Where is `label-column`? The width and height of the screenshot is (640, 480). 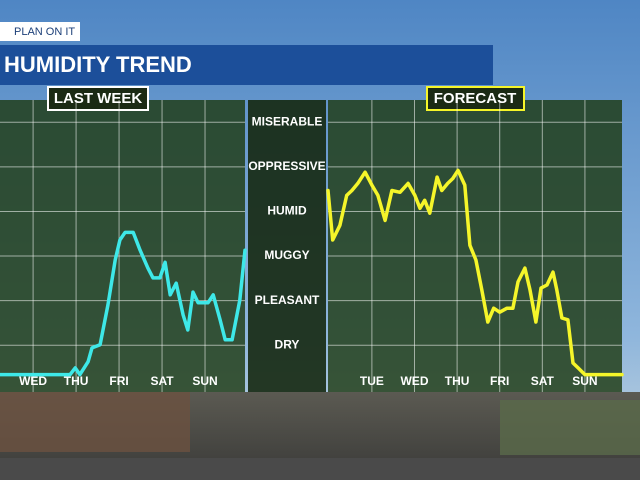 label-column is located at coordinates (287, 246).